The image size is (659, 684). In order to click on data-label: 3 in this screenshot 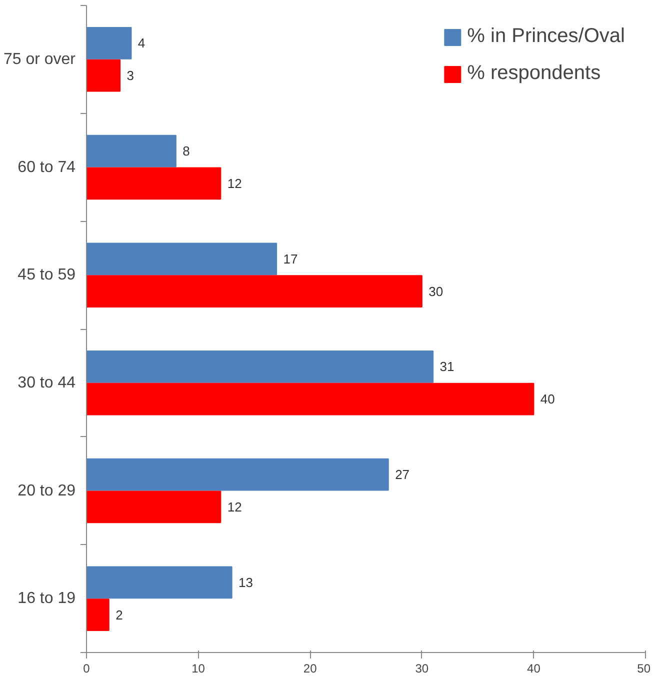, I will do `click(130, 76)`.